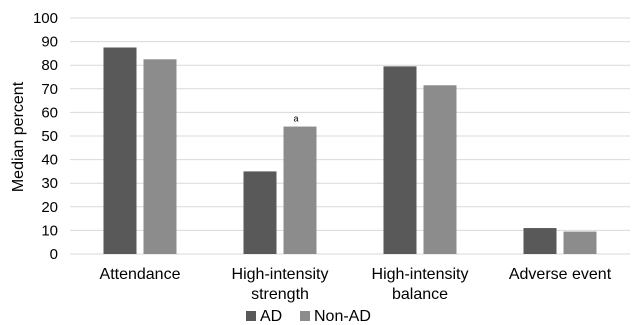 This screenshot has height=325, width=632. What do you see at coordinates (280, 284) in the screenshot?
I see `x-category-label: High-intensity strength` at bounding box center [280, 284].